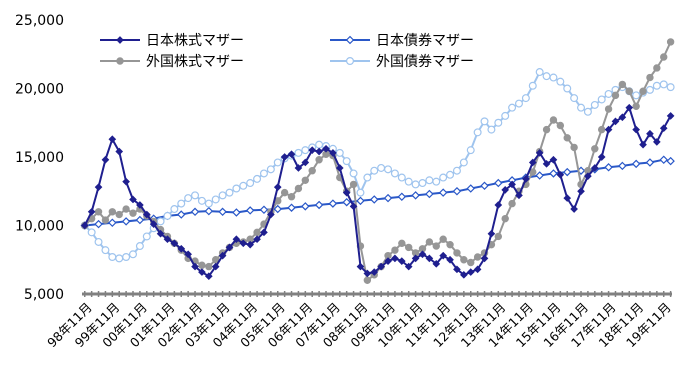 This screenshot has width=677, height=380. Describe the element at coordinates (39, 21) in the screenshot. I see `y-tick-label: 25,000` at that location.